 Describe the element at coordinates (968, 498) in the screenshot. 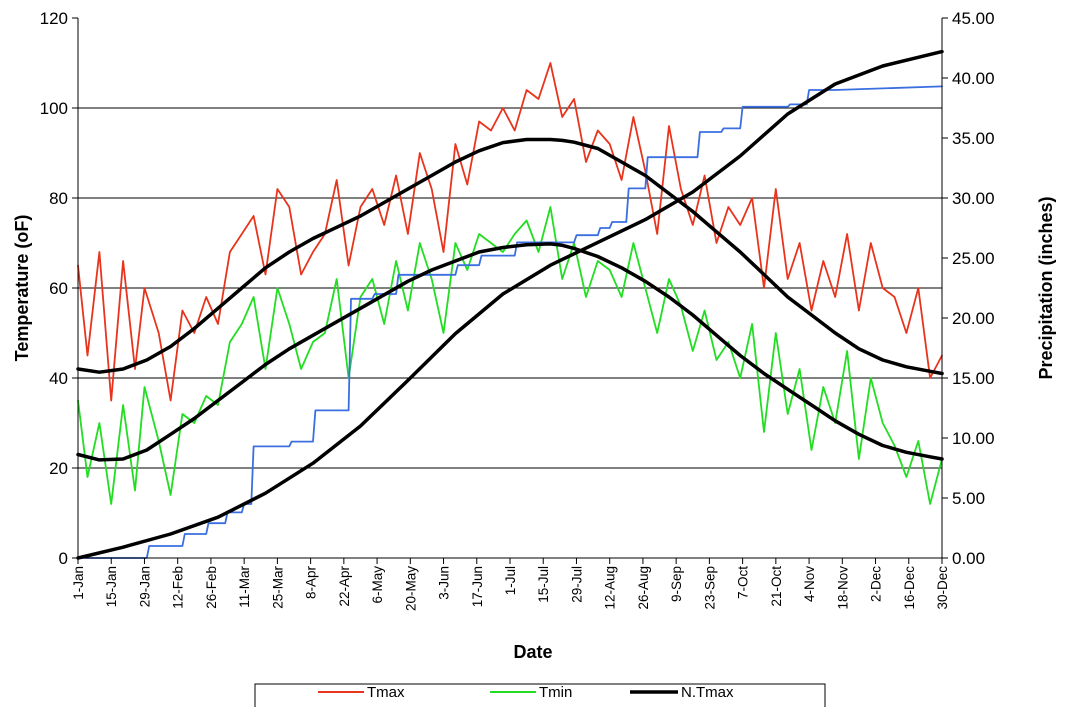

I see `y2-tick-label: 5.00` at that location.